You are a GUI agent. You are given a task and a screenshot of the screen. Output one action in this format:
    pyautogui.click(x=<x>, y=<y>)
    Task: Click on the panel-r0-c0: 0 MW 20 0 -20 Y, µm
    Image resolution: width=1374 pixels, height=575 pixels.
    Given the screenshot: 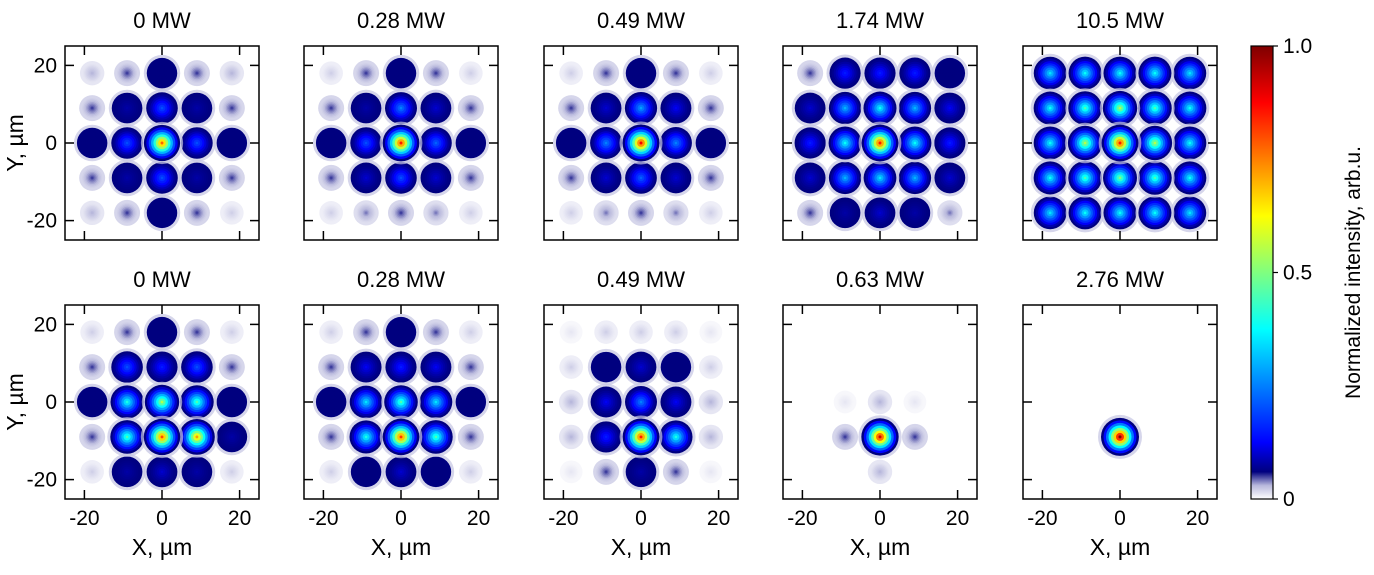 What is the action you would take?
    pyautogui.click(x=131, y=124)
    